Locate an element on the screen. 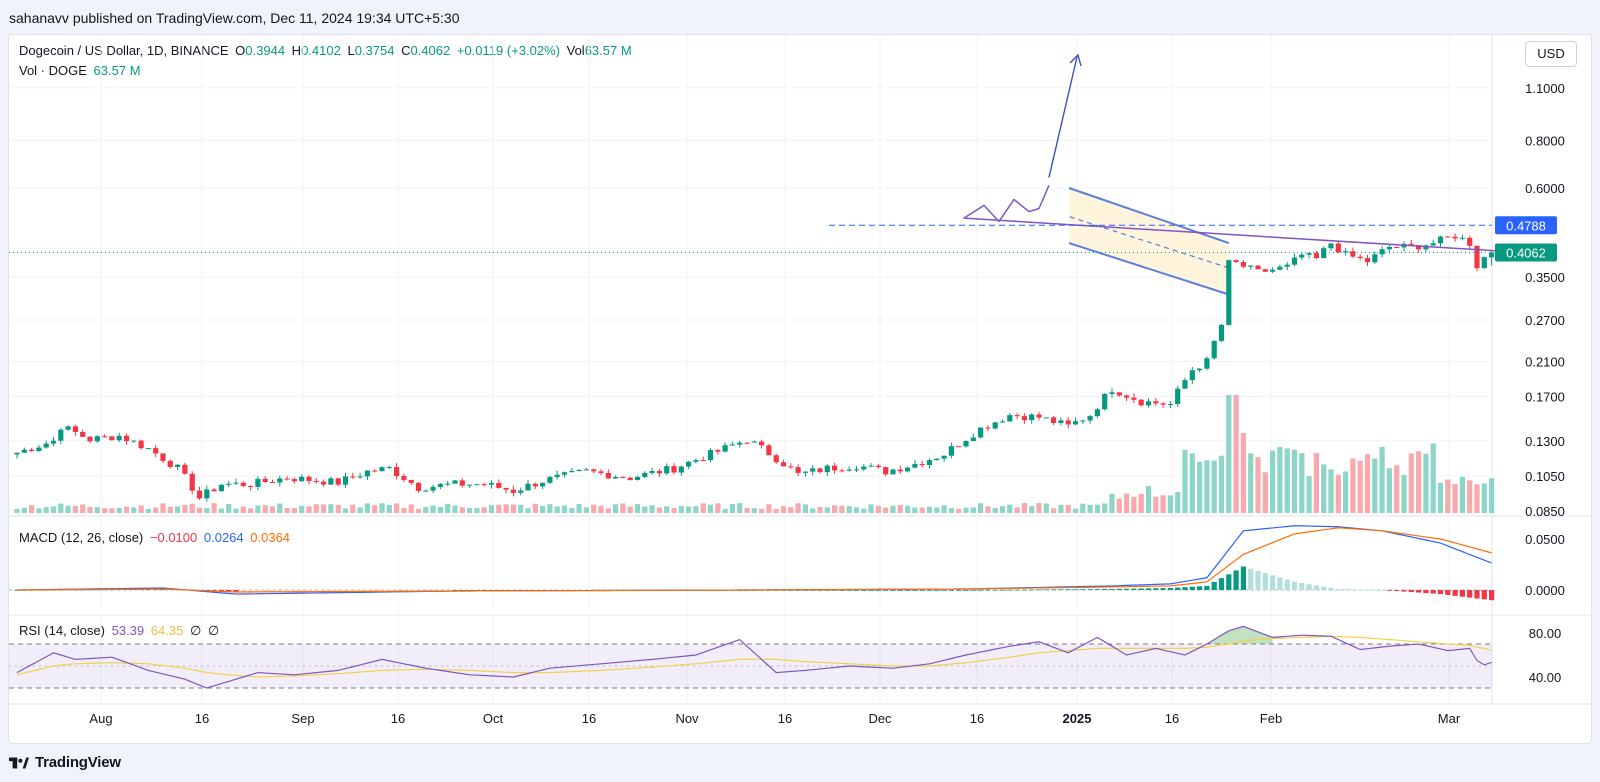  rsi-line is located at coordinates (754, 657).